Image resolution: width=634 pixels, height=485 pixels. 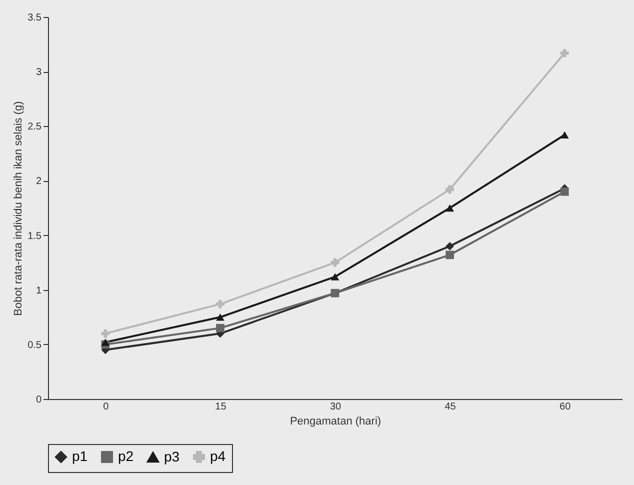 I want to click on legend-label: p3, so click(x=172, y=456).